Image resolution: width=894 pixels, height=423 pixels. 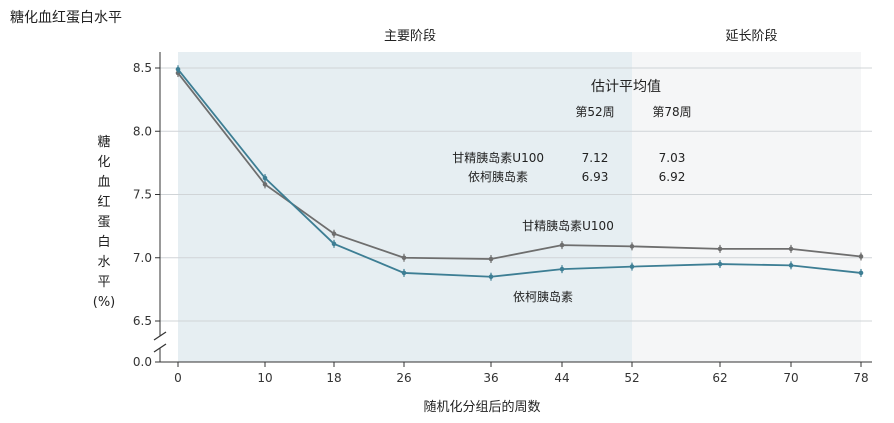 I want to click on y-axis-label: 糖化血红蛋白水平 (%), so click(x=104, y=222).